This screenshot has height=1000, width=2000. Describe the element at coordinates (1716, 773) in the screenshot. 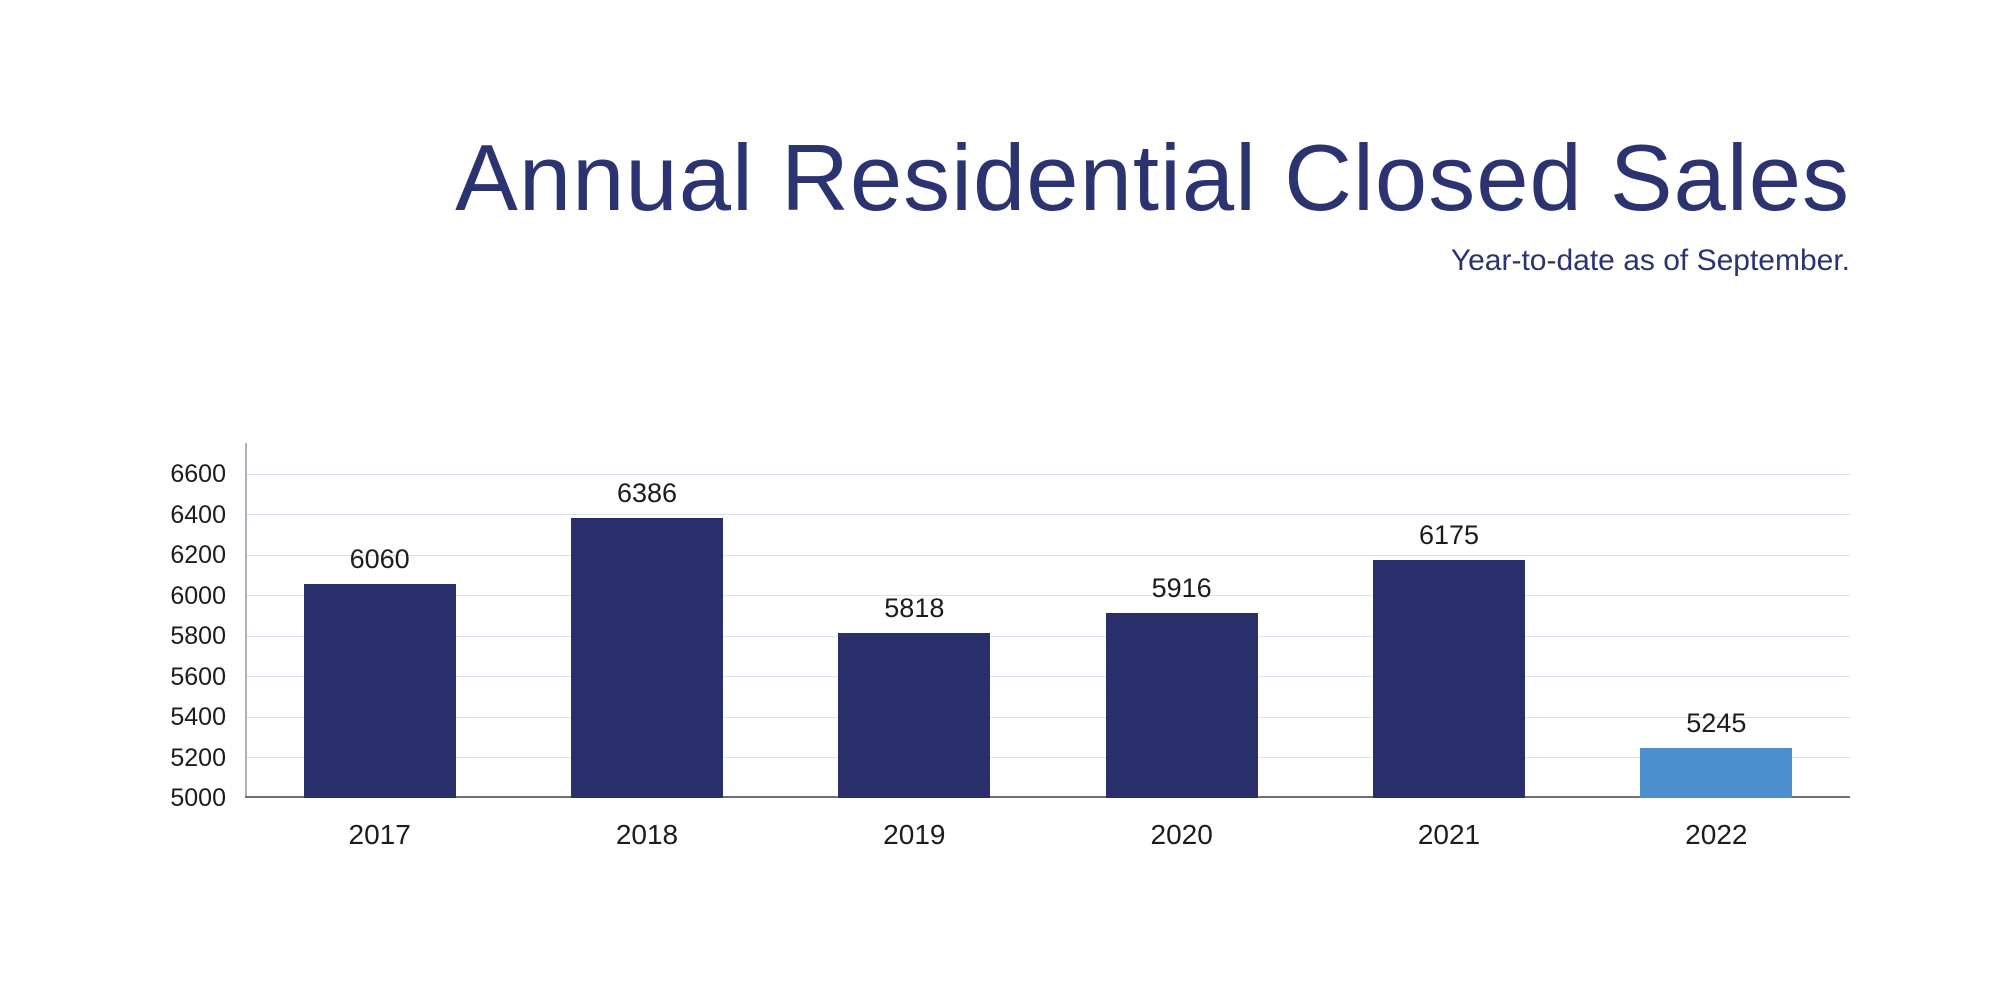

I see `bar-2022` at that location.